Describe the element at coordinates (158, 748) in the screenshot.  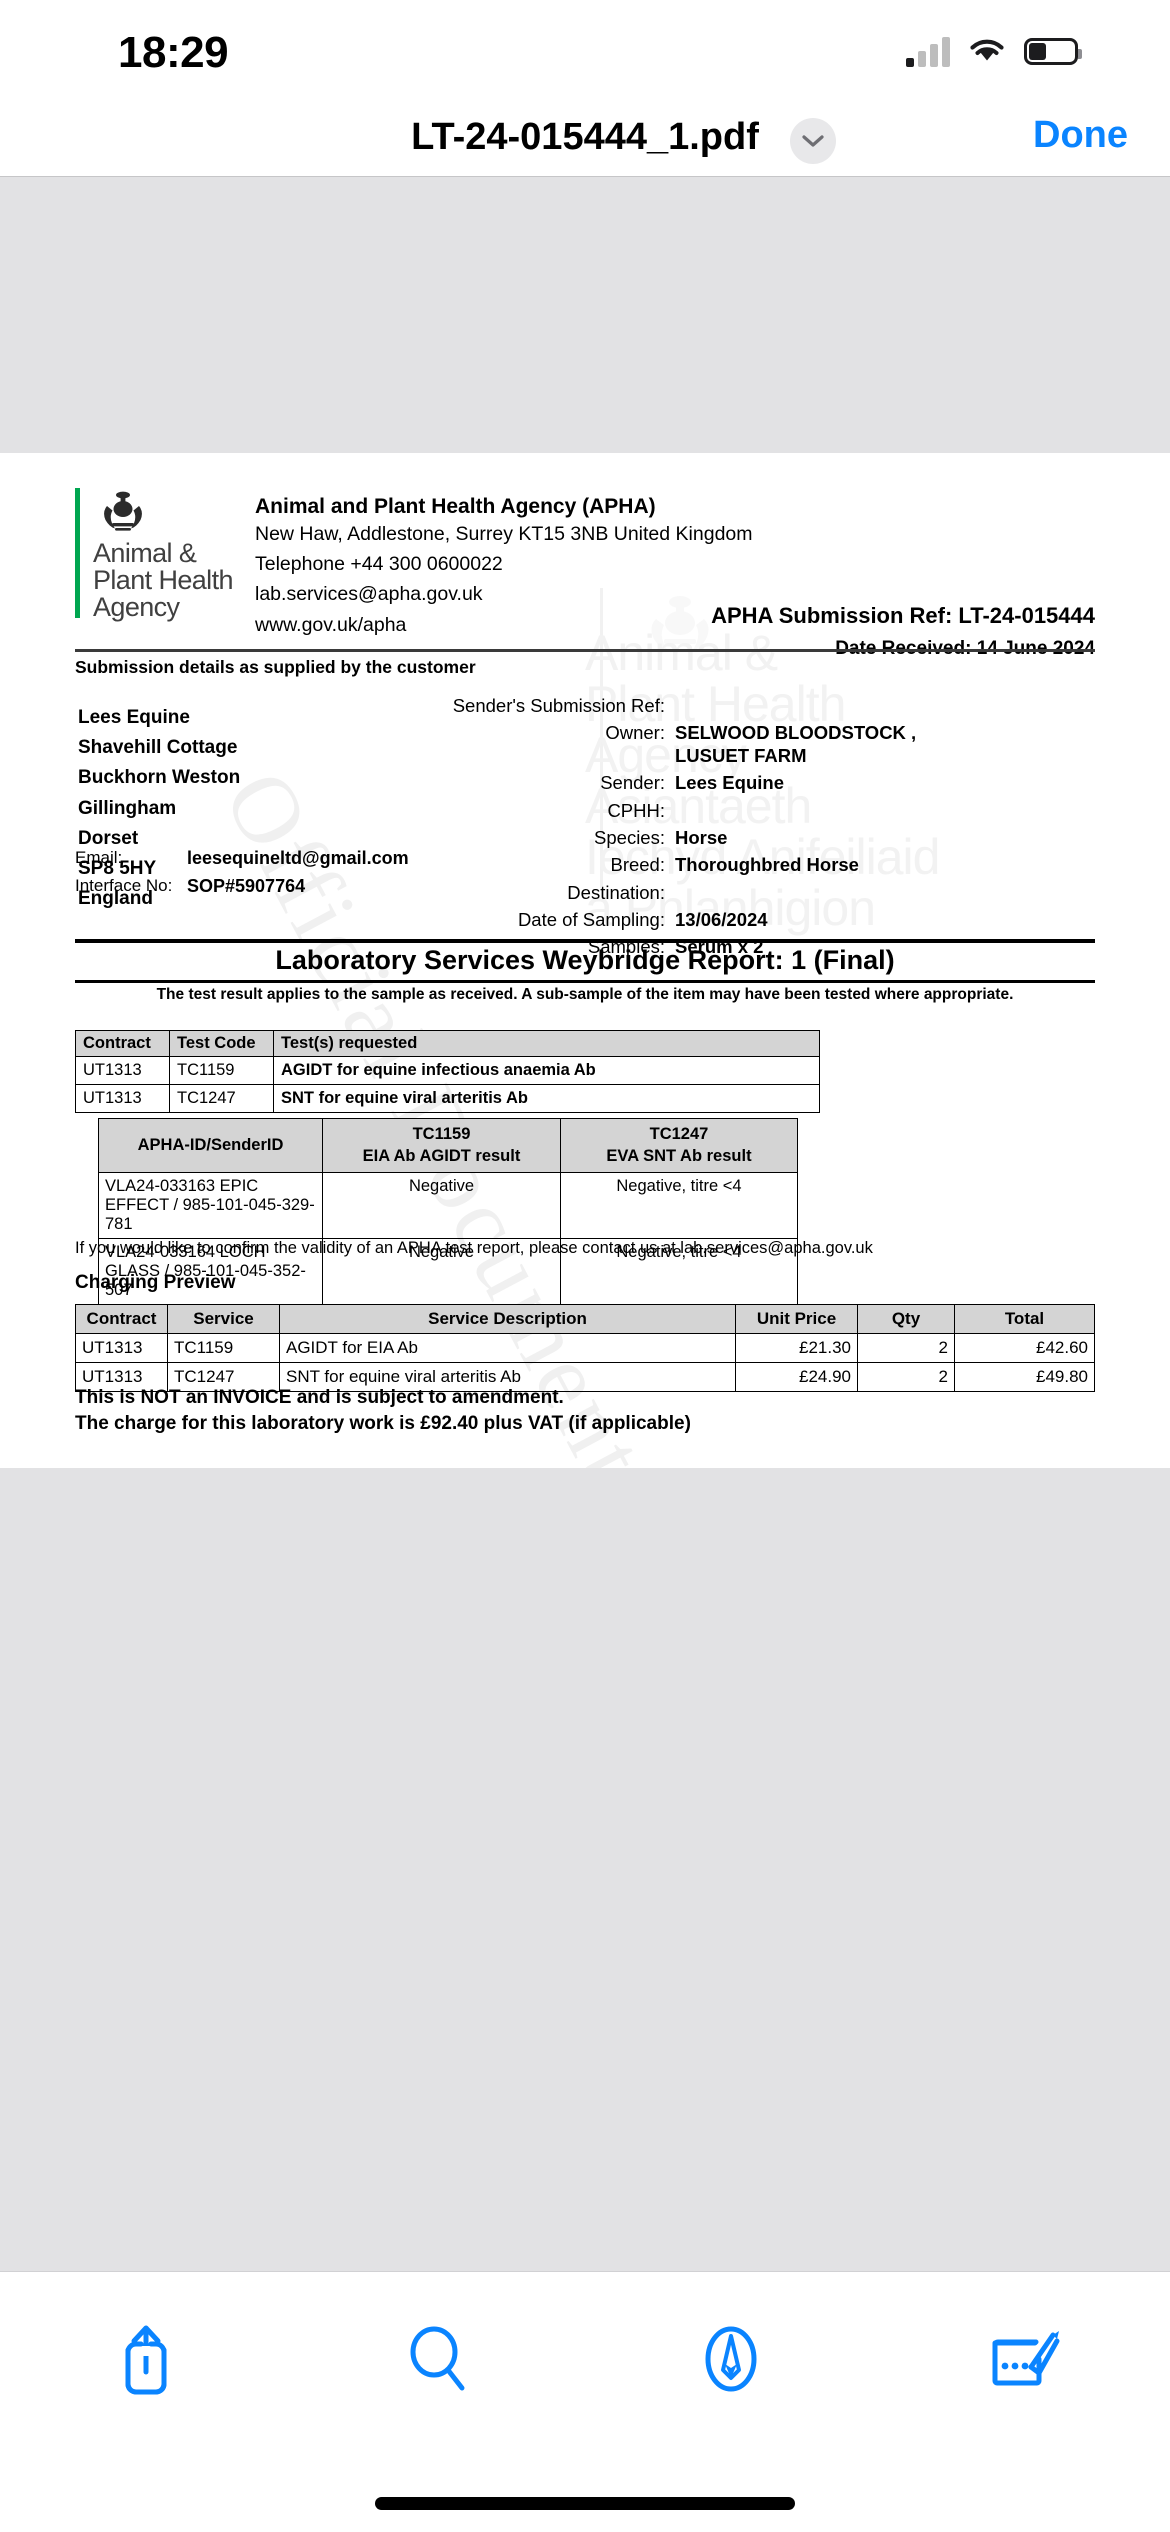
I see `customer-address-line: Shavehill Cottage` at that location.